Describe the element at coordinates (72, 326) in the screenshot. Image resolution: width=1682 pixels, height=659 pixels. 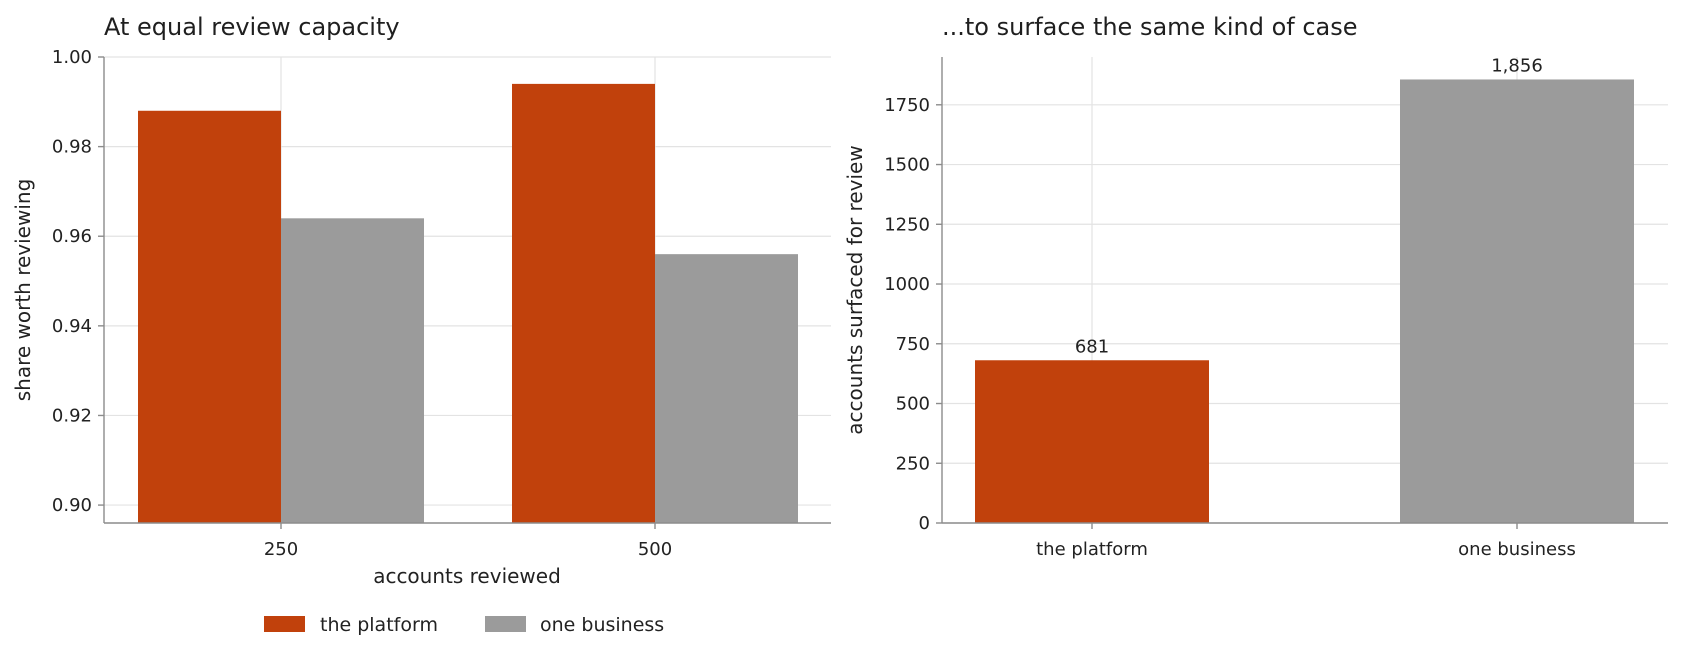
I see `left-chart-ytick-label-2: 0.94` at that location.